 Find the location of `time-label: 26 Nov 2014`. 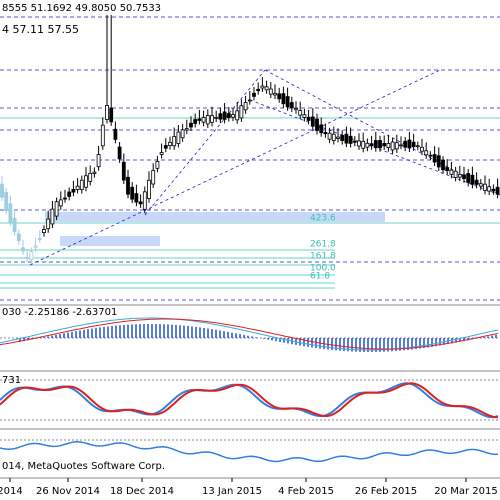

time-label: 26 Nov 2014 is located at coordinates (68, 491).